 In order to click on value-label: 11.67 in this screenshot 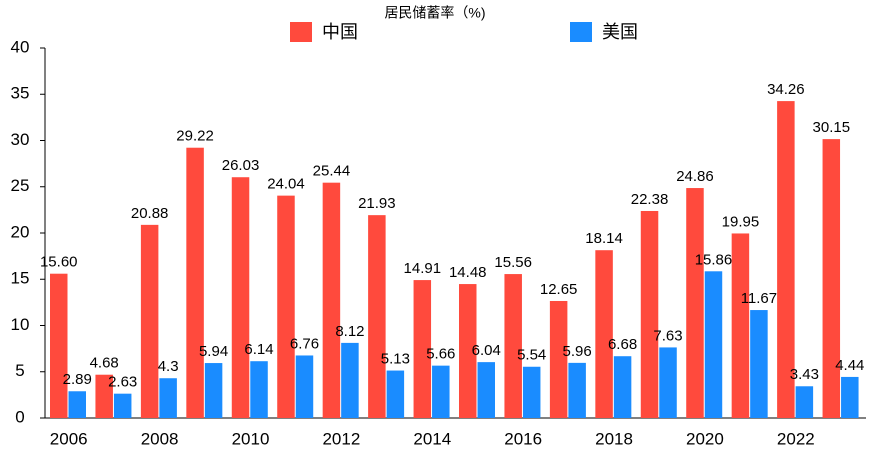, I will do `click(759, 298)`.